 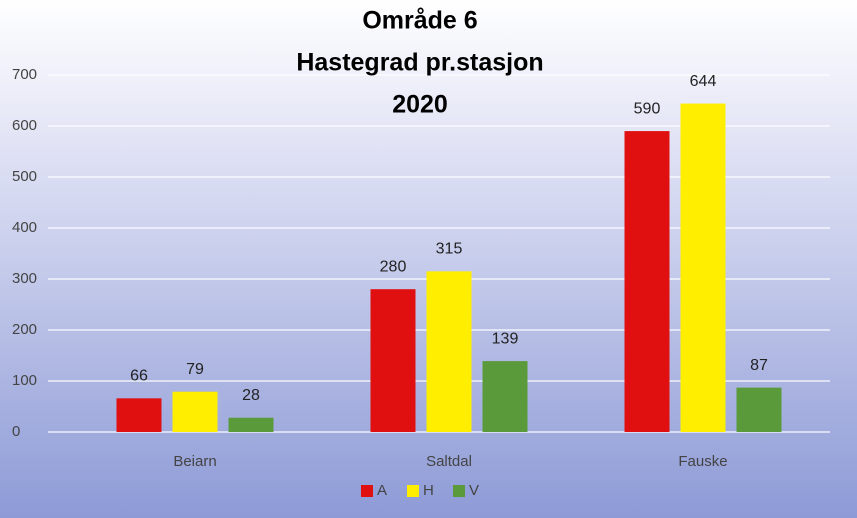 I want to click on x-tick-label: Beiarn, so click(x=194, y=461).